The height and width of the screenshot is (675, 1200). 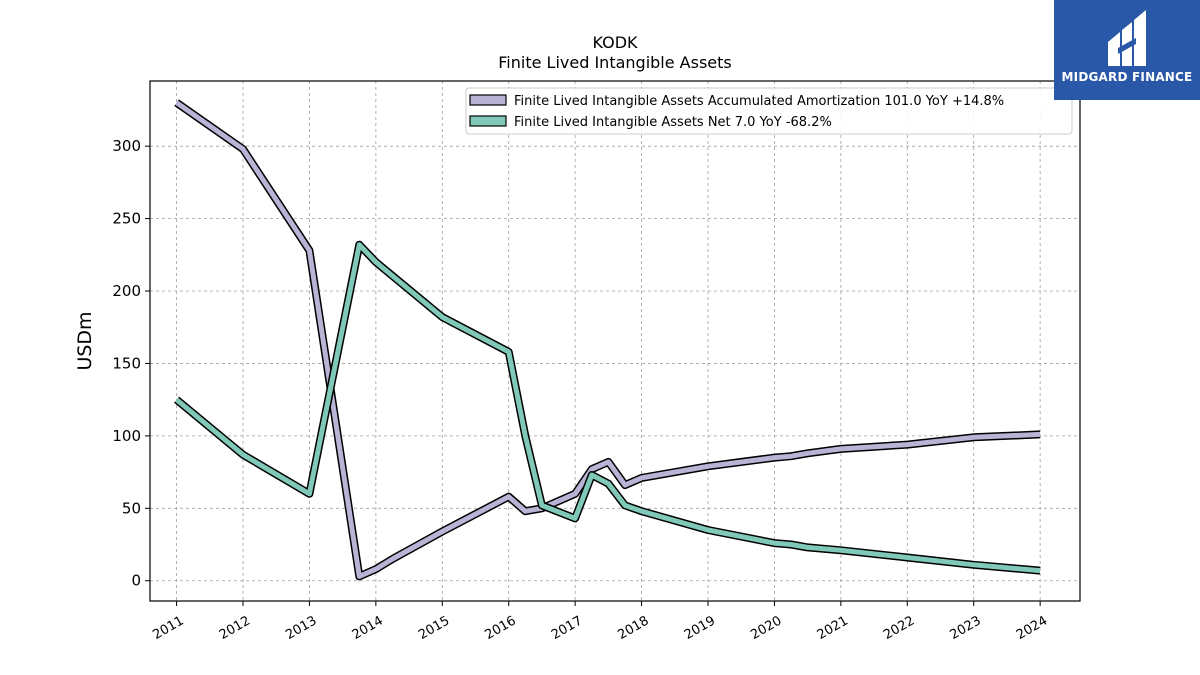 I want to click on x-tick-label: 2014, so click(x=368, y=628).